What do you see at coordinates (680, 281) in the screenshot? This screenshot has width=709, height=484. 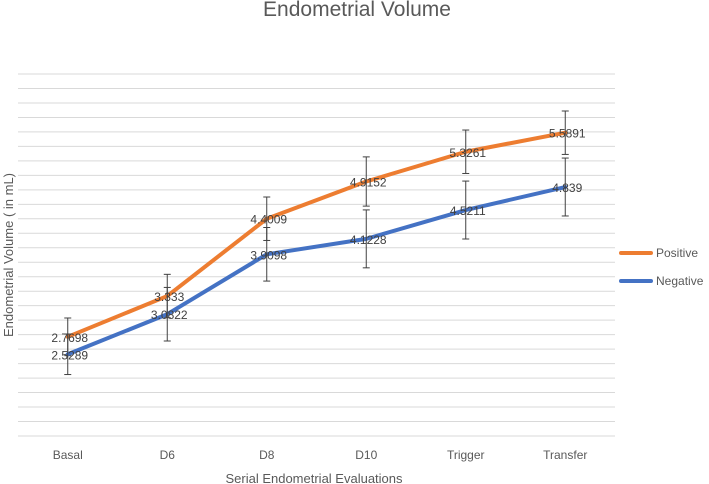 I see `legend-label: Negative` at bounding box center [680, 281].